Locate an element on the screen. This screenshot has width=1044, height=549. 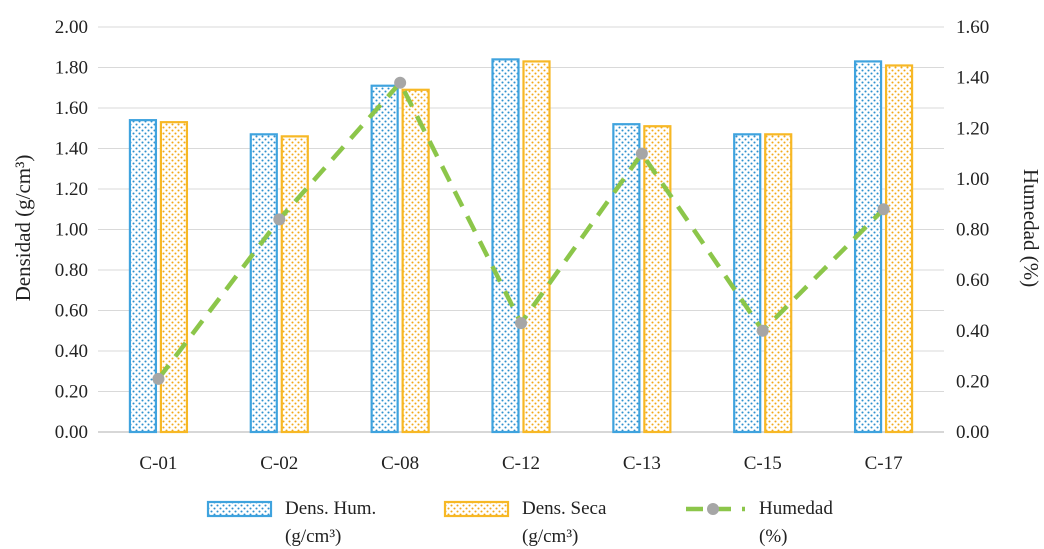
y2-tick-label: 0.60 is located at coordinates (972, 280).